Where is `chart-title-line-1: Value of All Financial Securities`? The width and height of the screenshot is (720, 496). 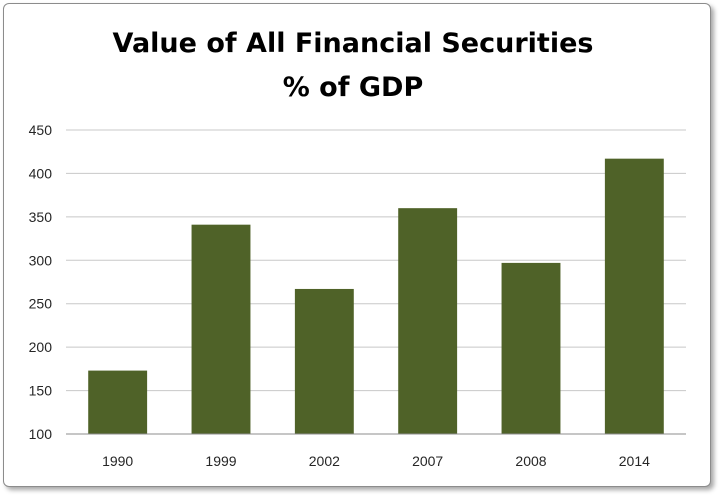
chart-title-line-1: Value of All Financial Securities is located at coordinates (353, 43).